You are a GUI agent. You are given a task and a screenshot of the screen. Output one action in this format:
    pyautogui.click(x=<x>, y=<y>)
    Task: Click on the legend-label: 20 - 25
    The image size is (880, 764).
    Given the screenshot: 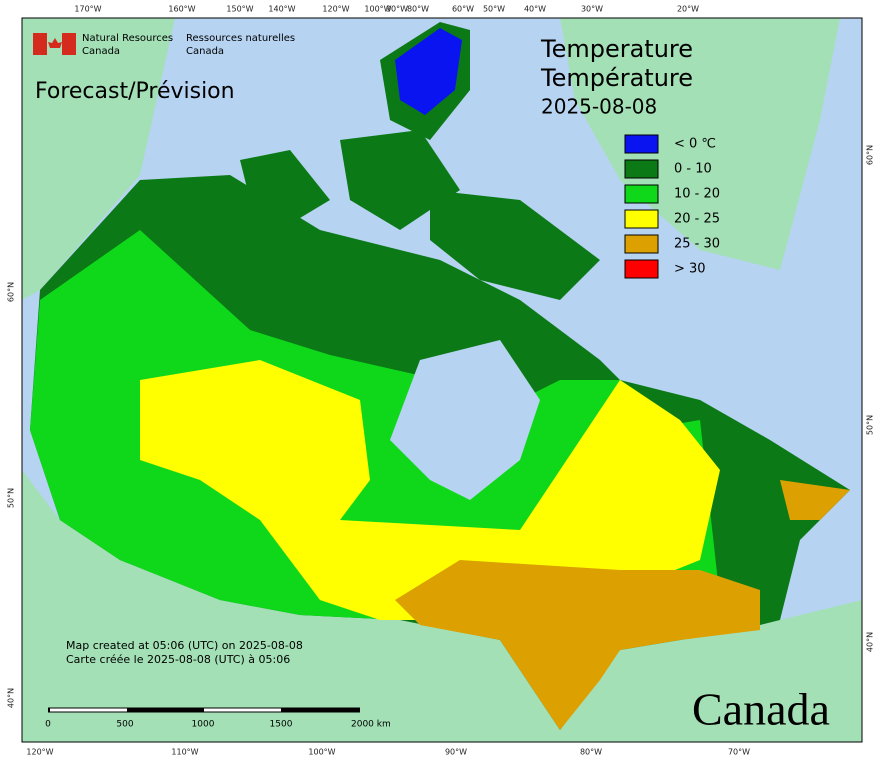 What is the action you would take?
    pyautogui.click(x=697, y=219)
    